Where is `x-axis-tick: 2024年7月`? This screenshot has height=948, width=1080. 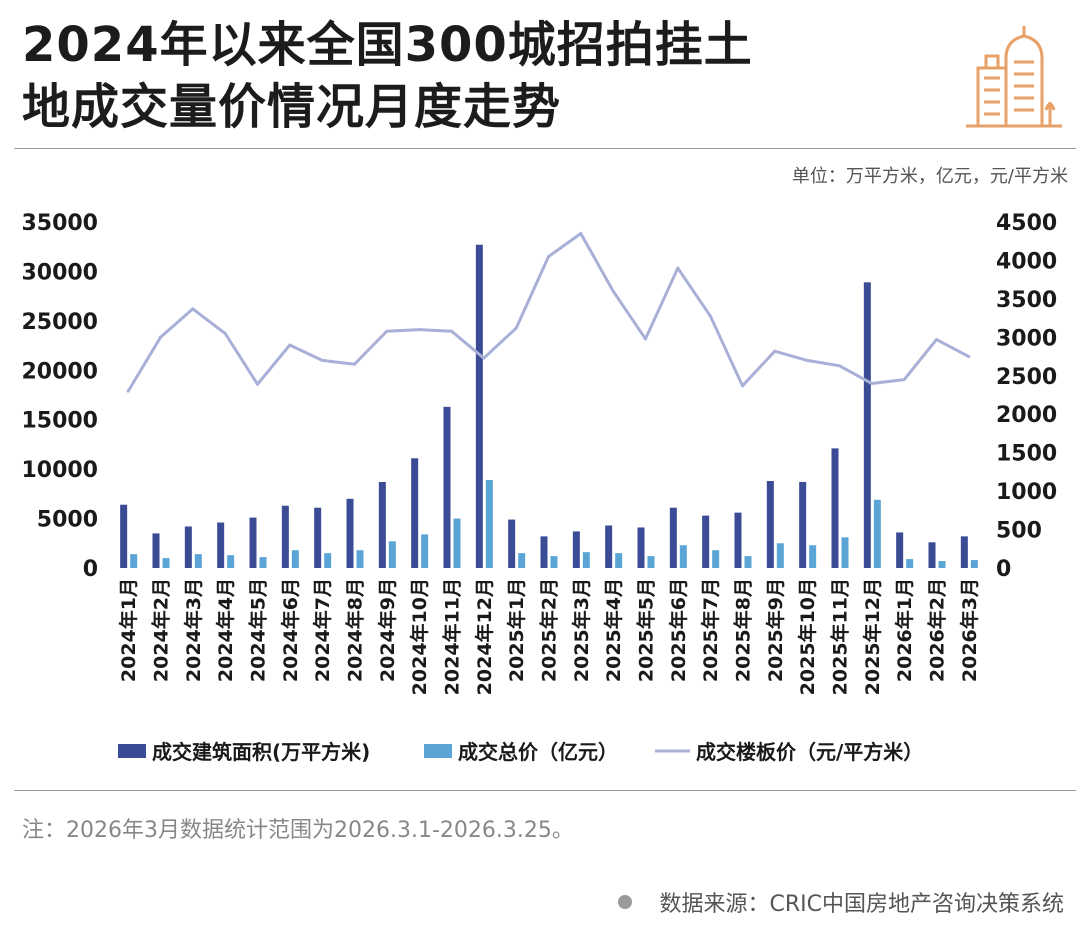
x-axis-tick: 2024年7月 is located at coordinates (322, 630).